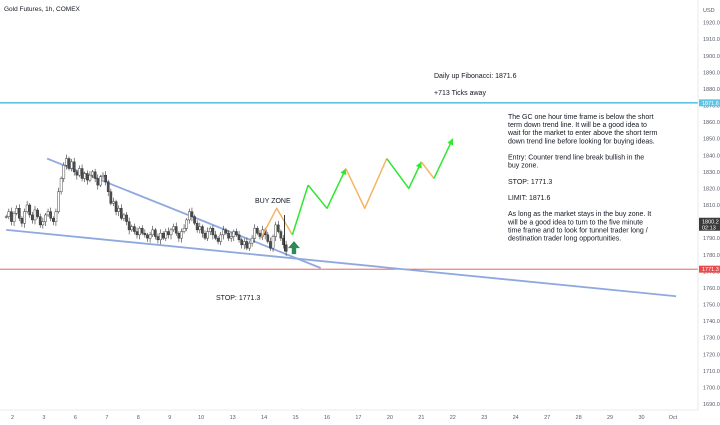 The width and height of the screenshot is (720, 425). Describe the element at coordinates (264, 418) in the screenshot. I see `x-tick-label: 14` at that location.